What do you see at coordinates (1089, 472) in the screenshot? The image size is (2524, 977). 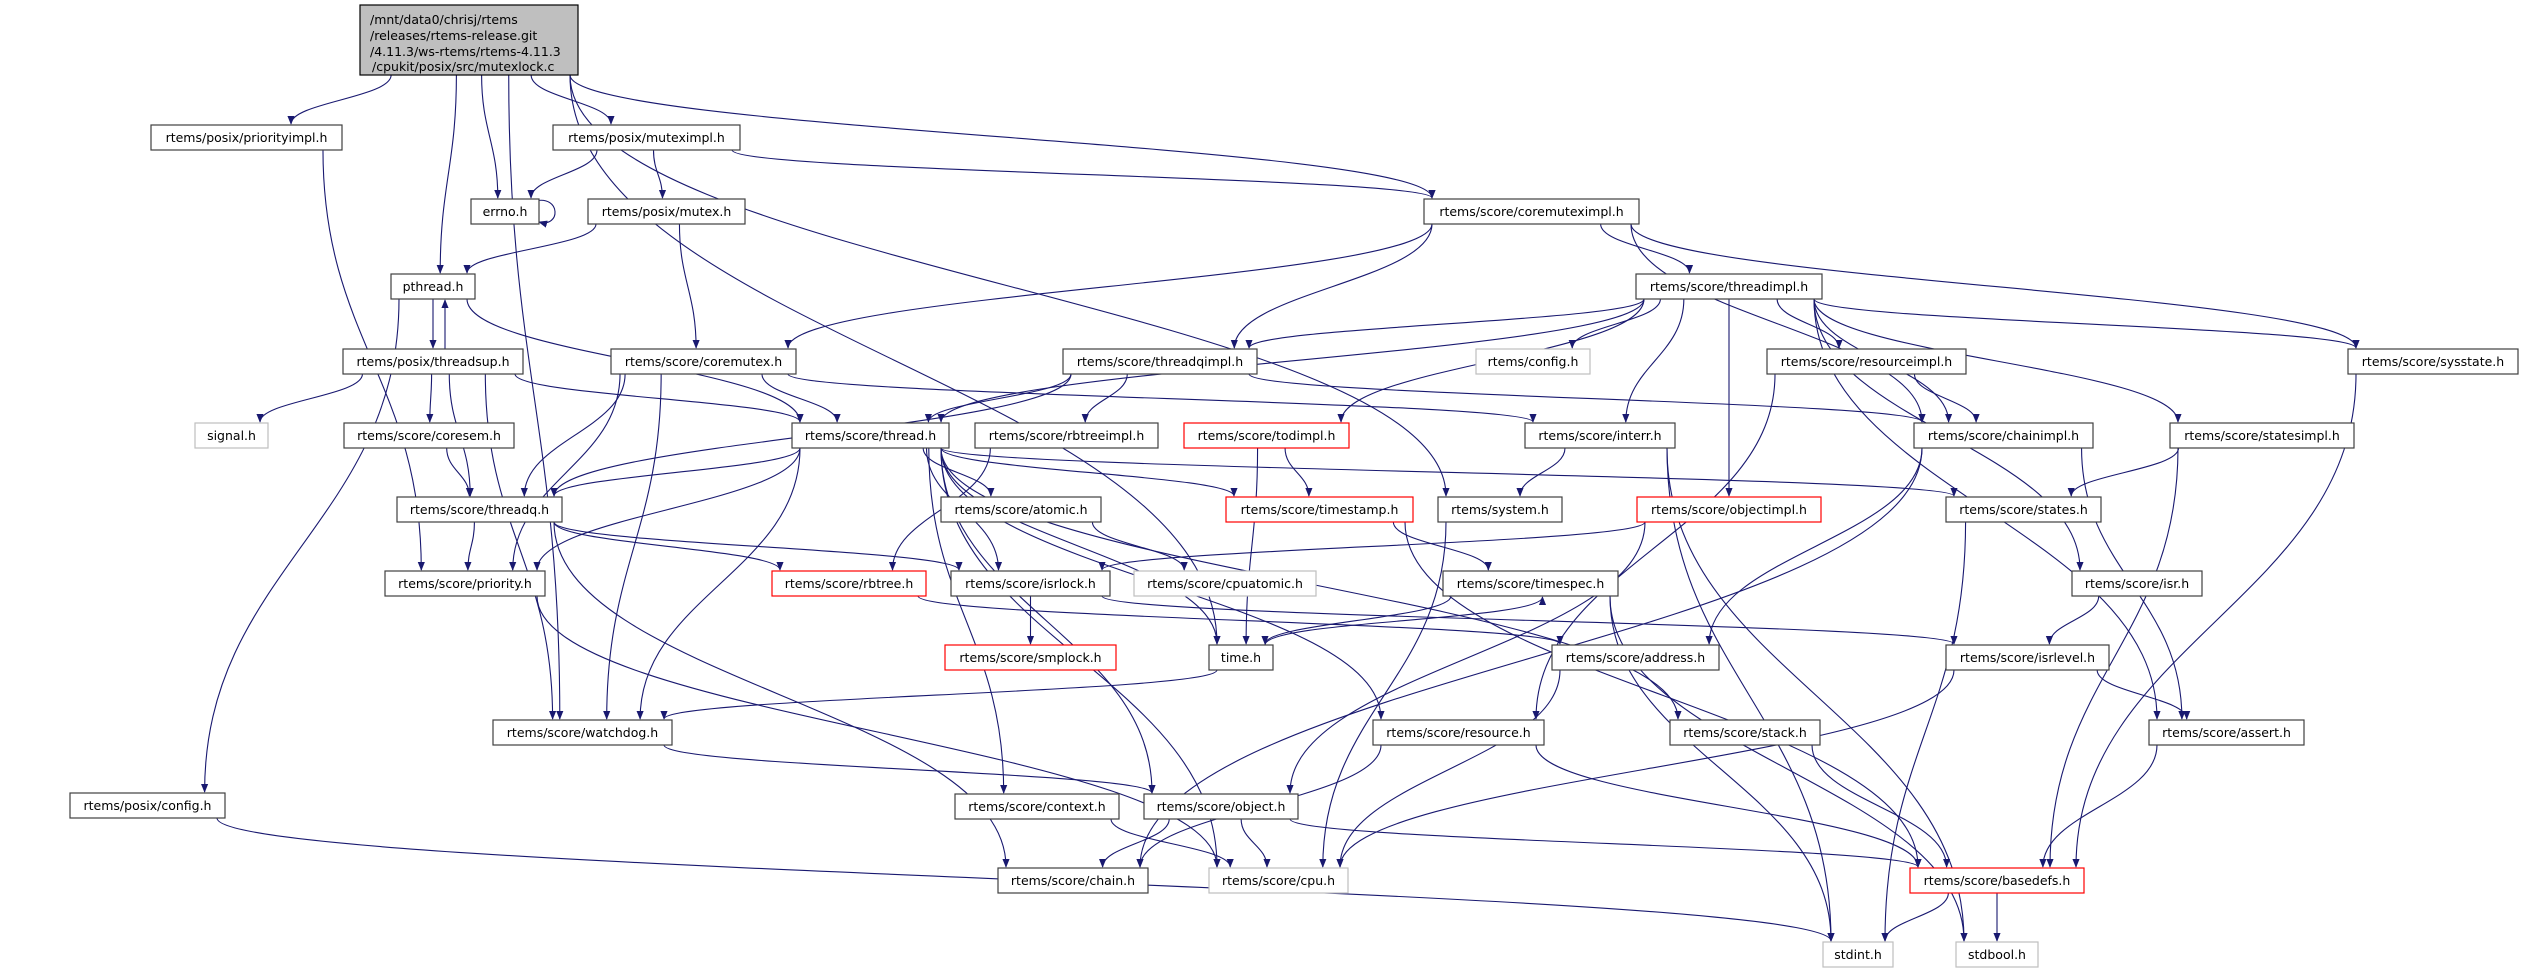 I see `edge-thread-to-timestamp` at bounding box center [1089, 472].